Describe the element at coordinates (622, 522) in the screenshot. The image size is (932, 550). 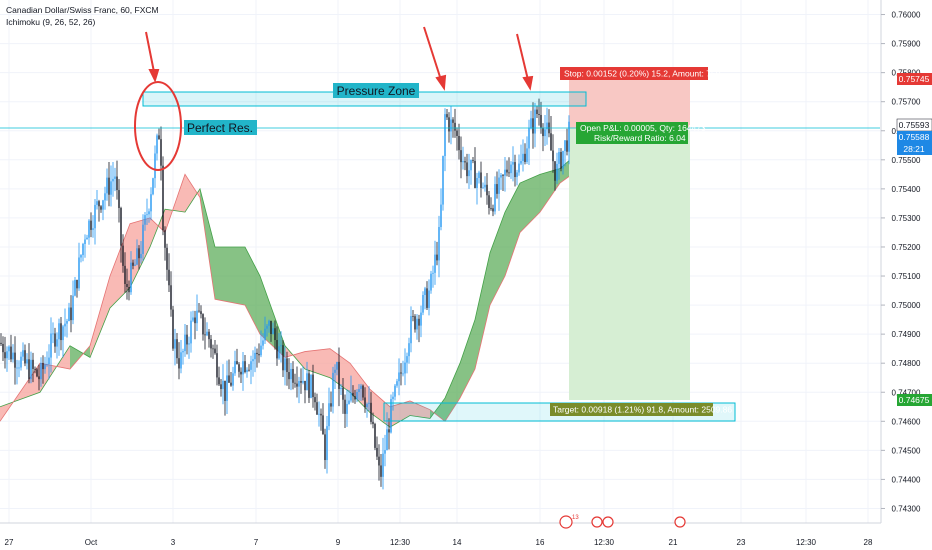
I see `event-icons: 13` at that location.